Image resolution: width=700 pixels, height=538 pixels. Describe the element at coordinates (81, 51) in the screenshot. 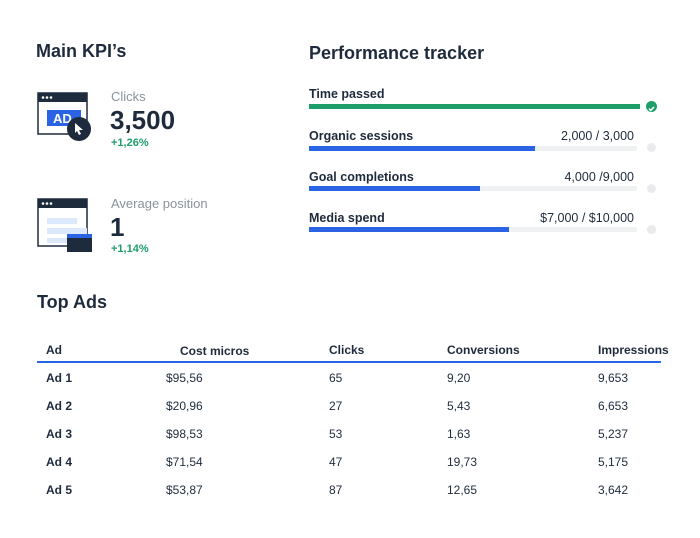

I see `kpi-title: Main KPI’s` at that location.